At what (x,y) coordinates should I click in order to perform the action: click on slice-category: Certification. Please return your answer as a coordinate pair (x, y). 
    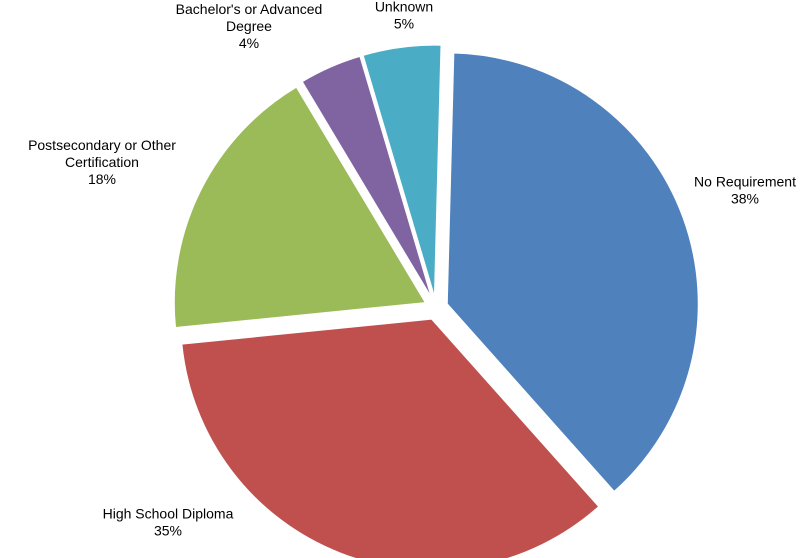
    Looking at the image, I should click on (102, 162).